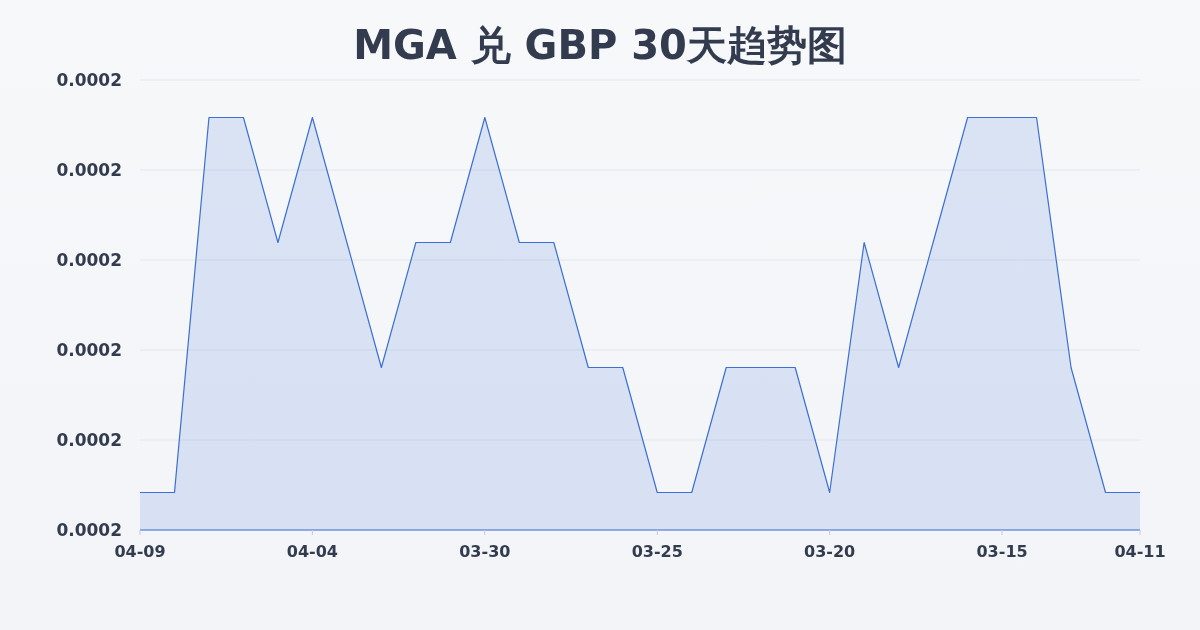  What do you see at coordinates (312, 551) in the screenshot?
I see `x-tick-label: 04-04` at bounding box center [312, 551].